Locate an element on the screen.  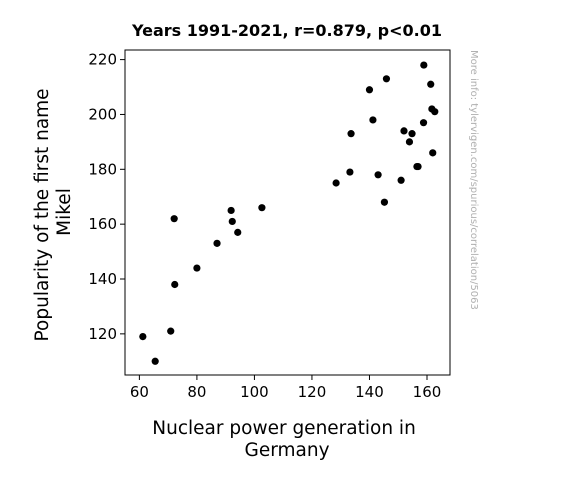
x-tick-label: 100 is located at coordinates (254, 392).